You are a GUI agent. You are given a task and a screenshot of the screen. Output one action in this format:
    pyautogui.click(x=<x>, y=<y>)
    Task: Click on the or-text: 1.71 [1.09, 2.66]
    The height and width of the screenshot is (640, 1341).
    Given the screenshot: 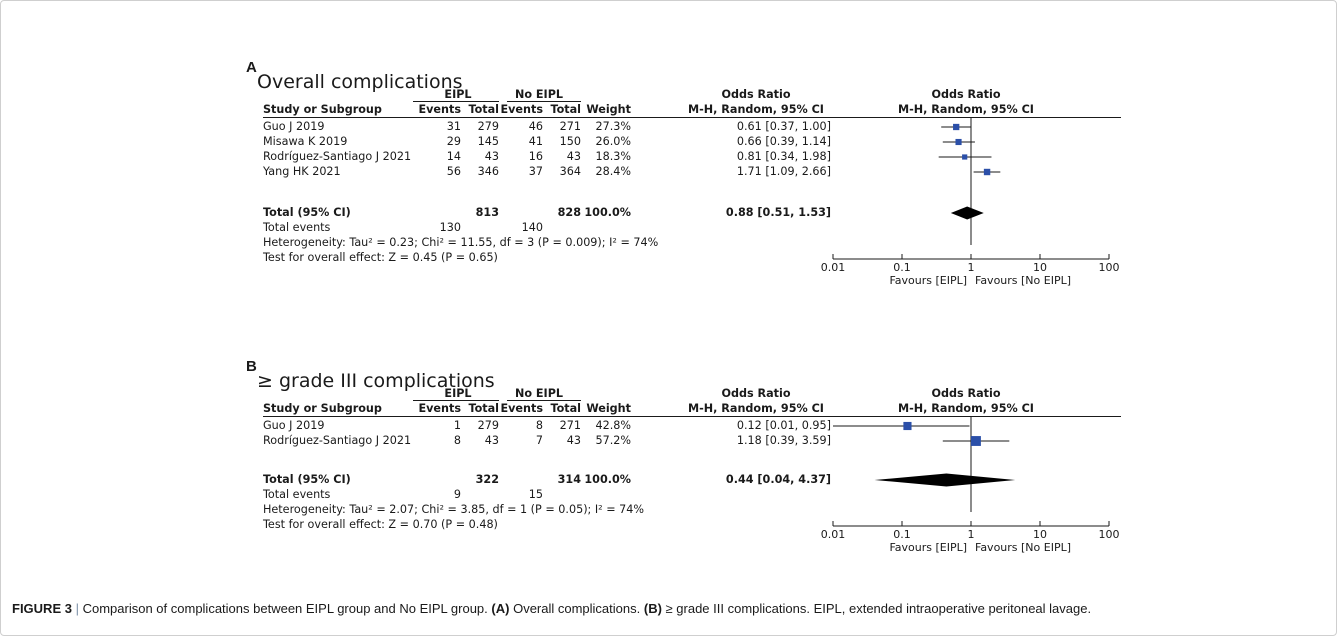 What is the action you would take?
    pyautogui.click(x=783, y=171)
    